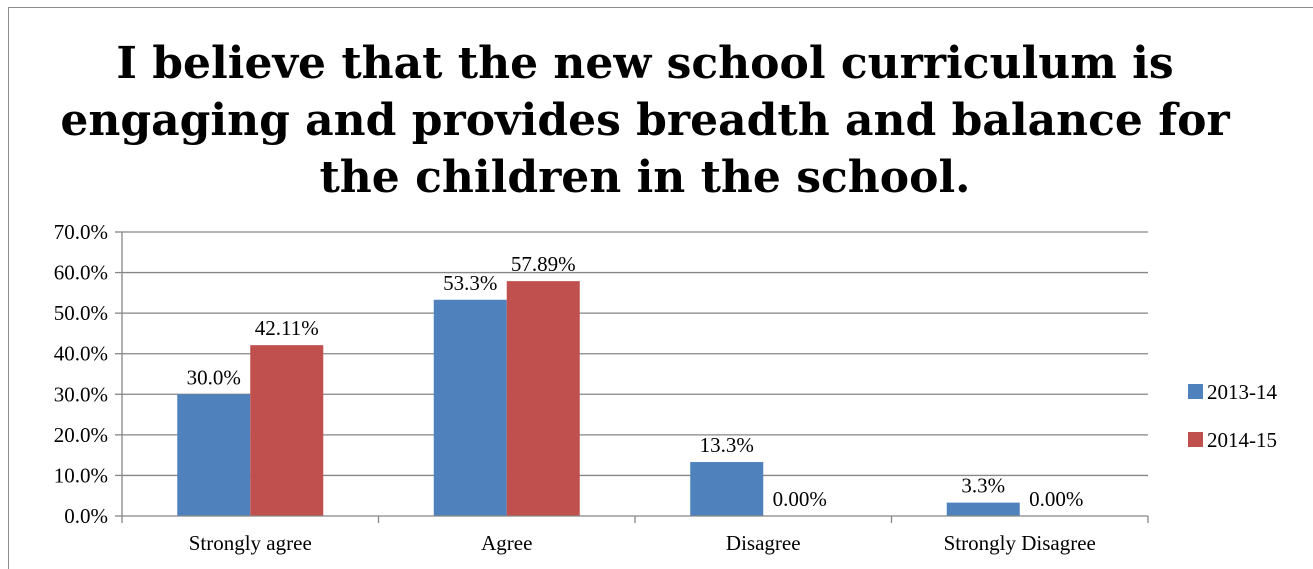 The width and height of the screenshot is (1313, 569). I want to click on data-label: 53.3%, so click(470, 283).